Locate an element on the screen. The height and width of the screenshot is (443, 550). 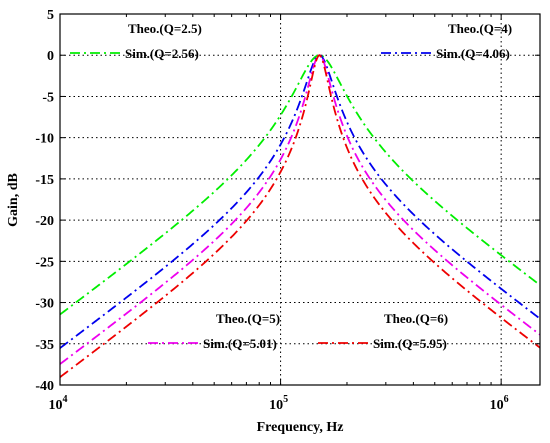
legend-theo-q5: Theo.(Q=5) is located at coordinates (248, 318).